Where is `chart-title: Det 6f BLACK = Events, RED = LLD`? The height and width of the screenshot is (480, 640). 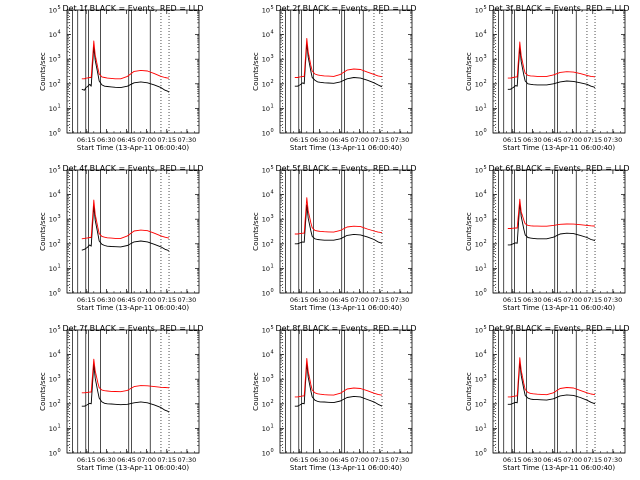
chart-title: Det 6f BLACK = Events, RED = LLD is located at coordinates (558, 168).